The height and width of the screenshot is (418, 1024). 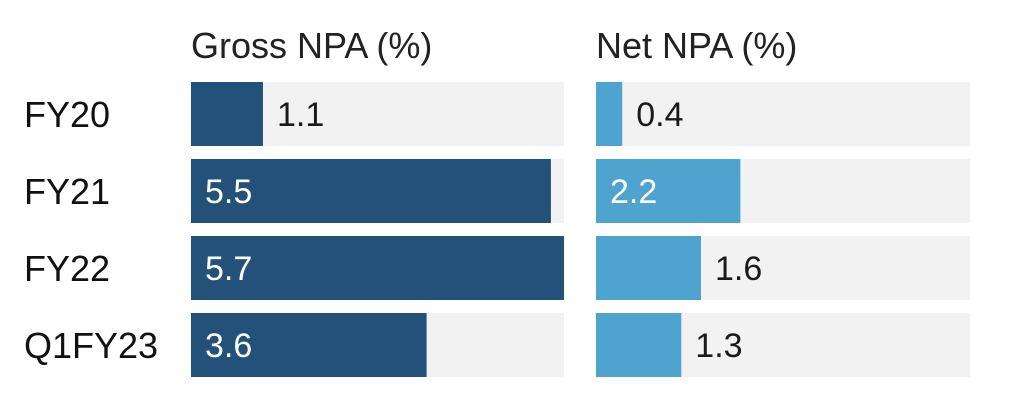 What do you see at coordinates (609, 114) in the screenshot?
I see `net-npa-bar-fy20` at bounding box center [609, 114].